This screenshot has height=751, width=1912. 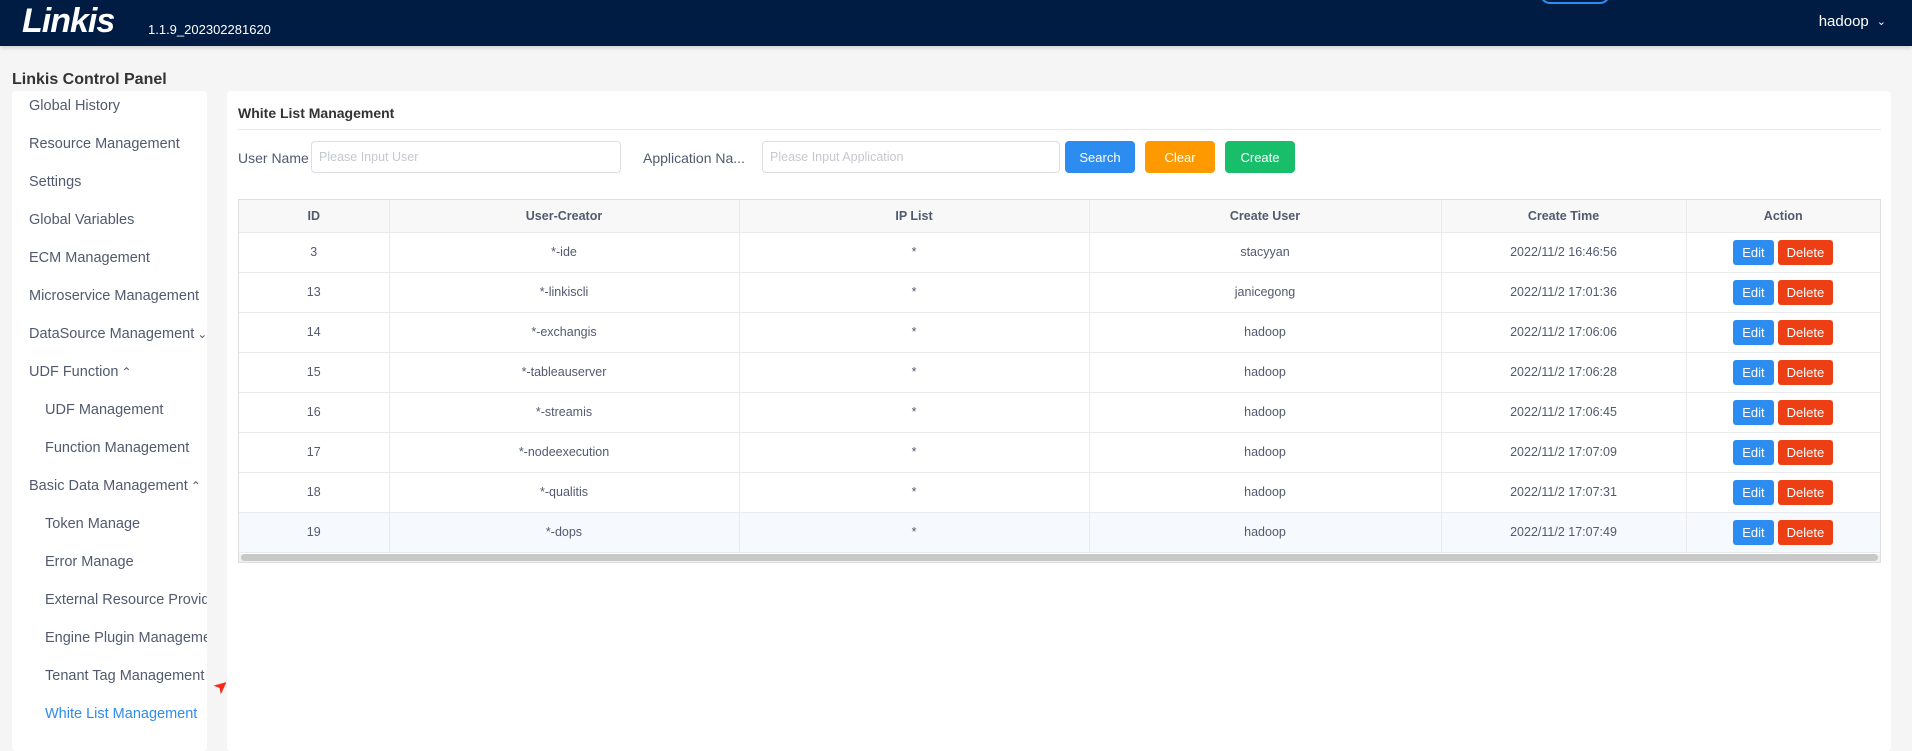 I want to click on table-cell: 13, so click(x=314, y=292).